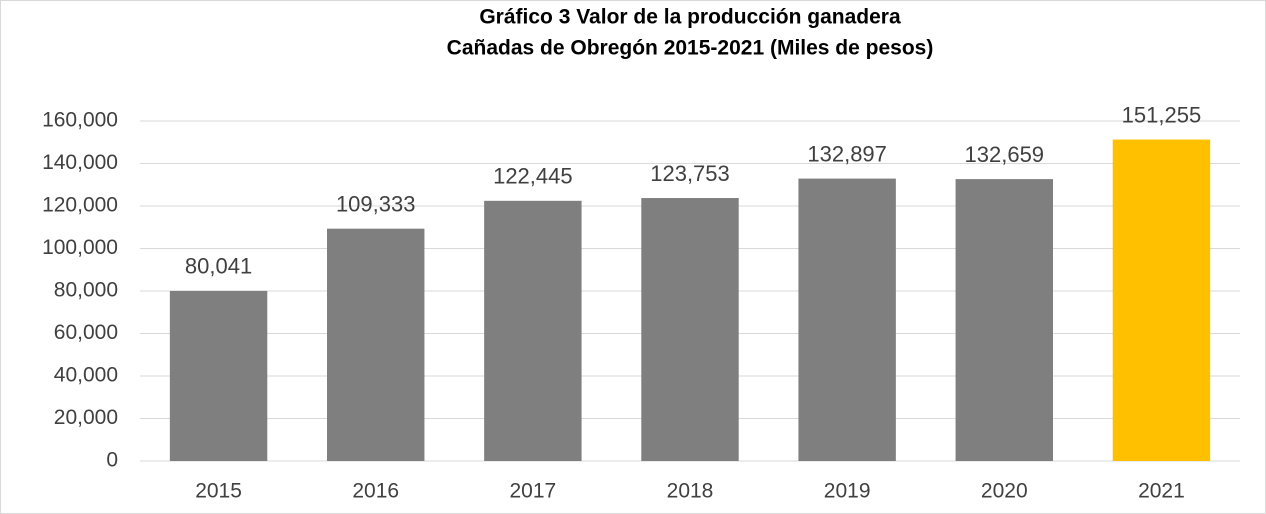 This screenshot has height=514, width=1266. What do you see at coordinates (86, 417) in the screenshot?
I see `y-tick-label: 20,000` at bounding box center [86, 417].